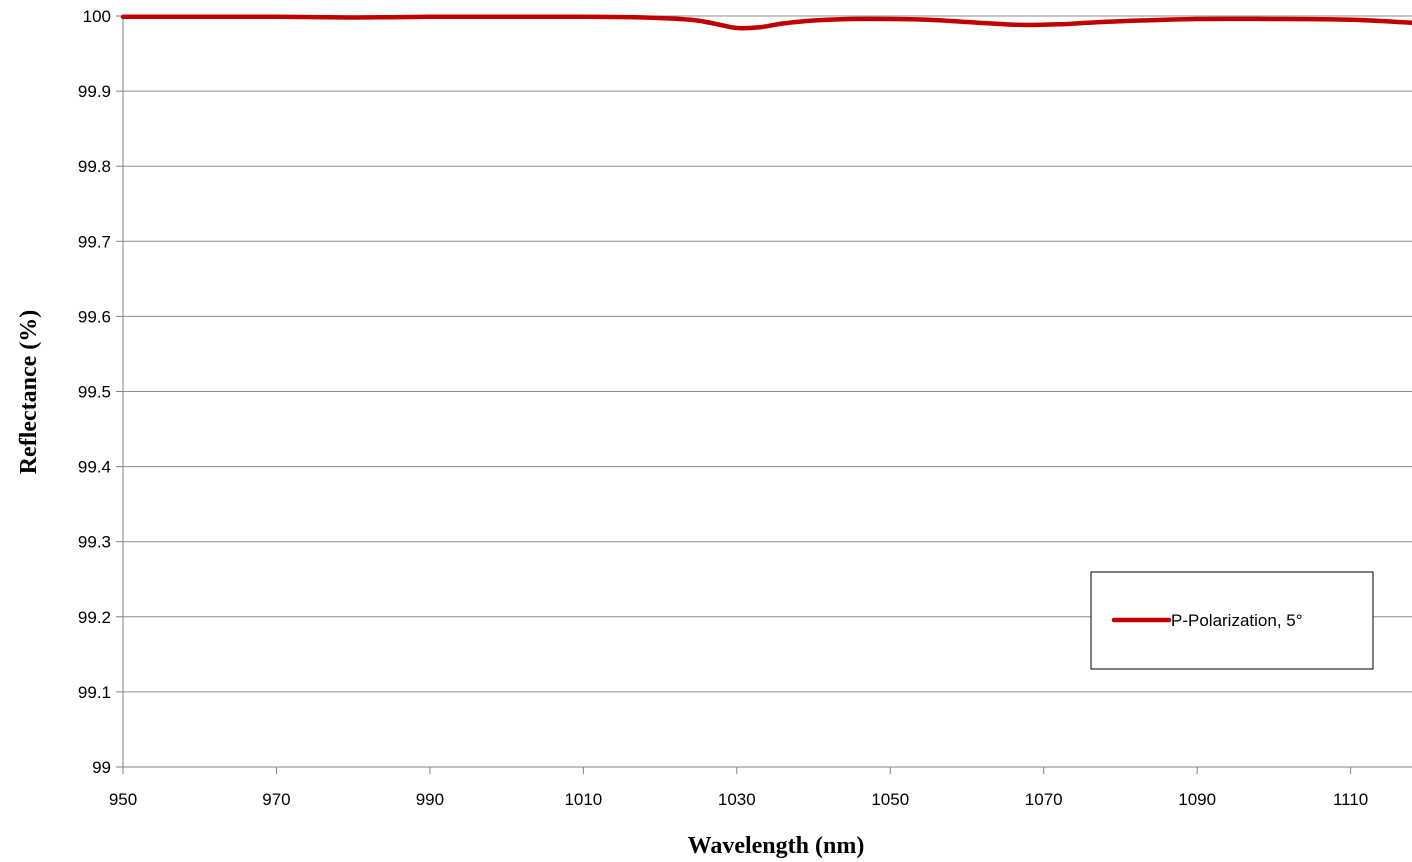  What do you see at coordinates (94, 692) in the screenshot?
I see `y-tick-label: 99.1` at bounding box center [94, 692].